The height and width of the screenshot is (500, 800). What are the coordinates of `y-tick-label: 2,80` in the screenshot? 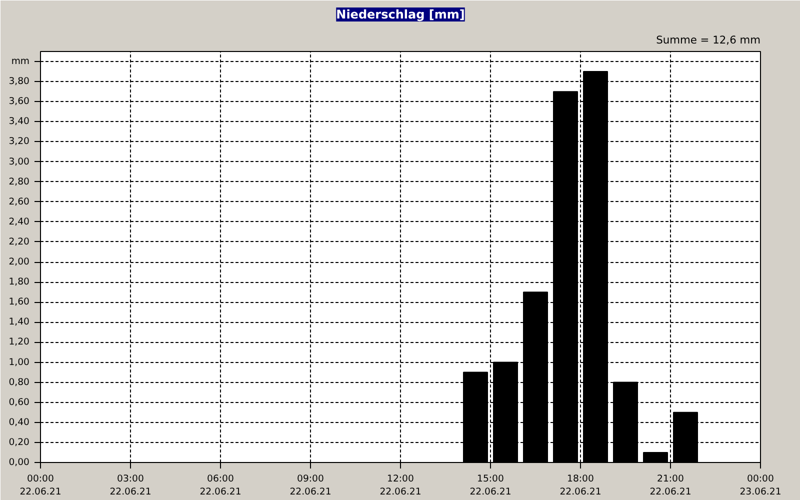 It's located at (19, 182).